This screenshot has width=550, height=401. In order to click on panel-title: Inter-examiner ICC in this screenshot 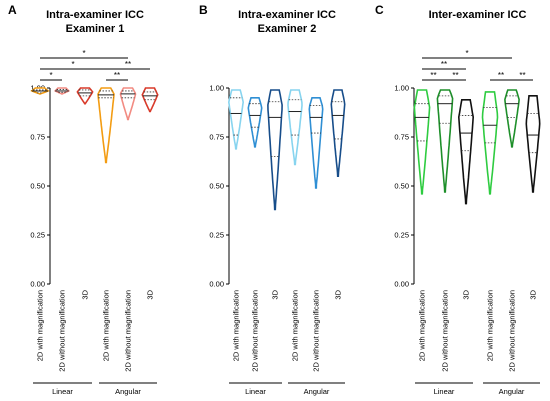, I will do `click(478, 15)`.